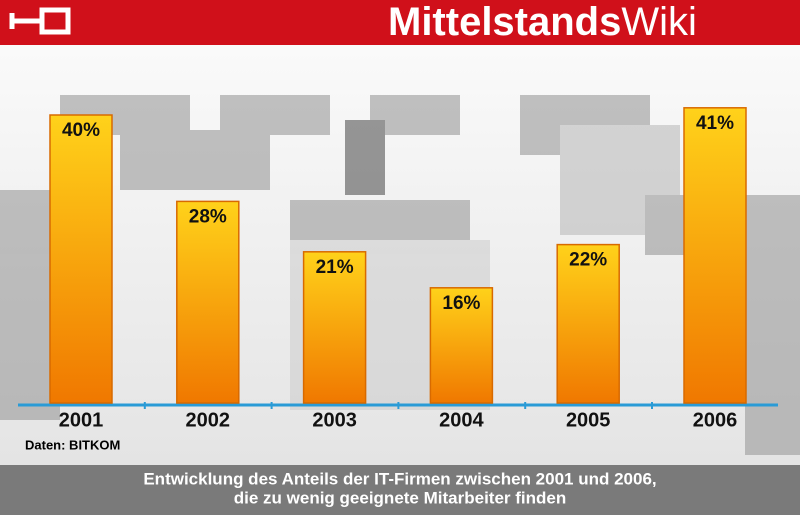 This screenshot has width=800, height=515. Describe the element at coordinates (588, 420) in the screenshot. I see `x-tick-label: 2005` at that location.